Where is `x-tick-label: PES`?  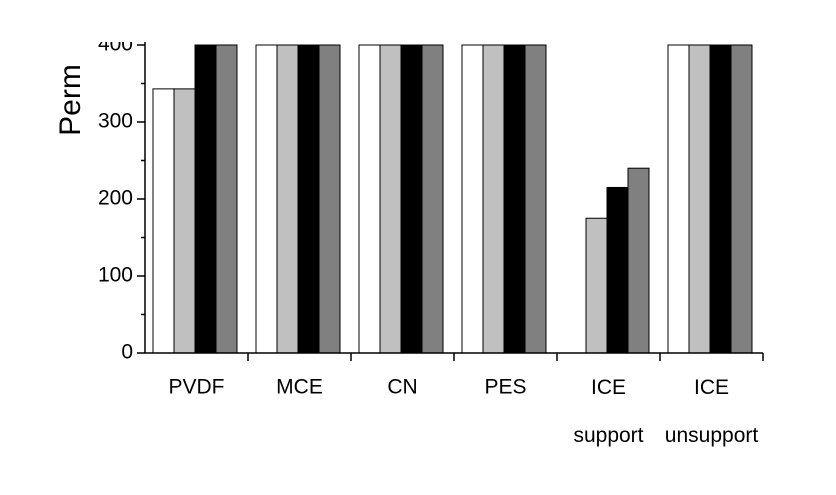 x-tick-label: PES is located at coordinates (505, 387).